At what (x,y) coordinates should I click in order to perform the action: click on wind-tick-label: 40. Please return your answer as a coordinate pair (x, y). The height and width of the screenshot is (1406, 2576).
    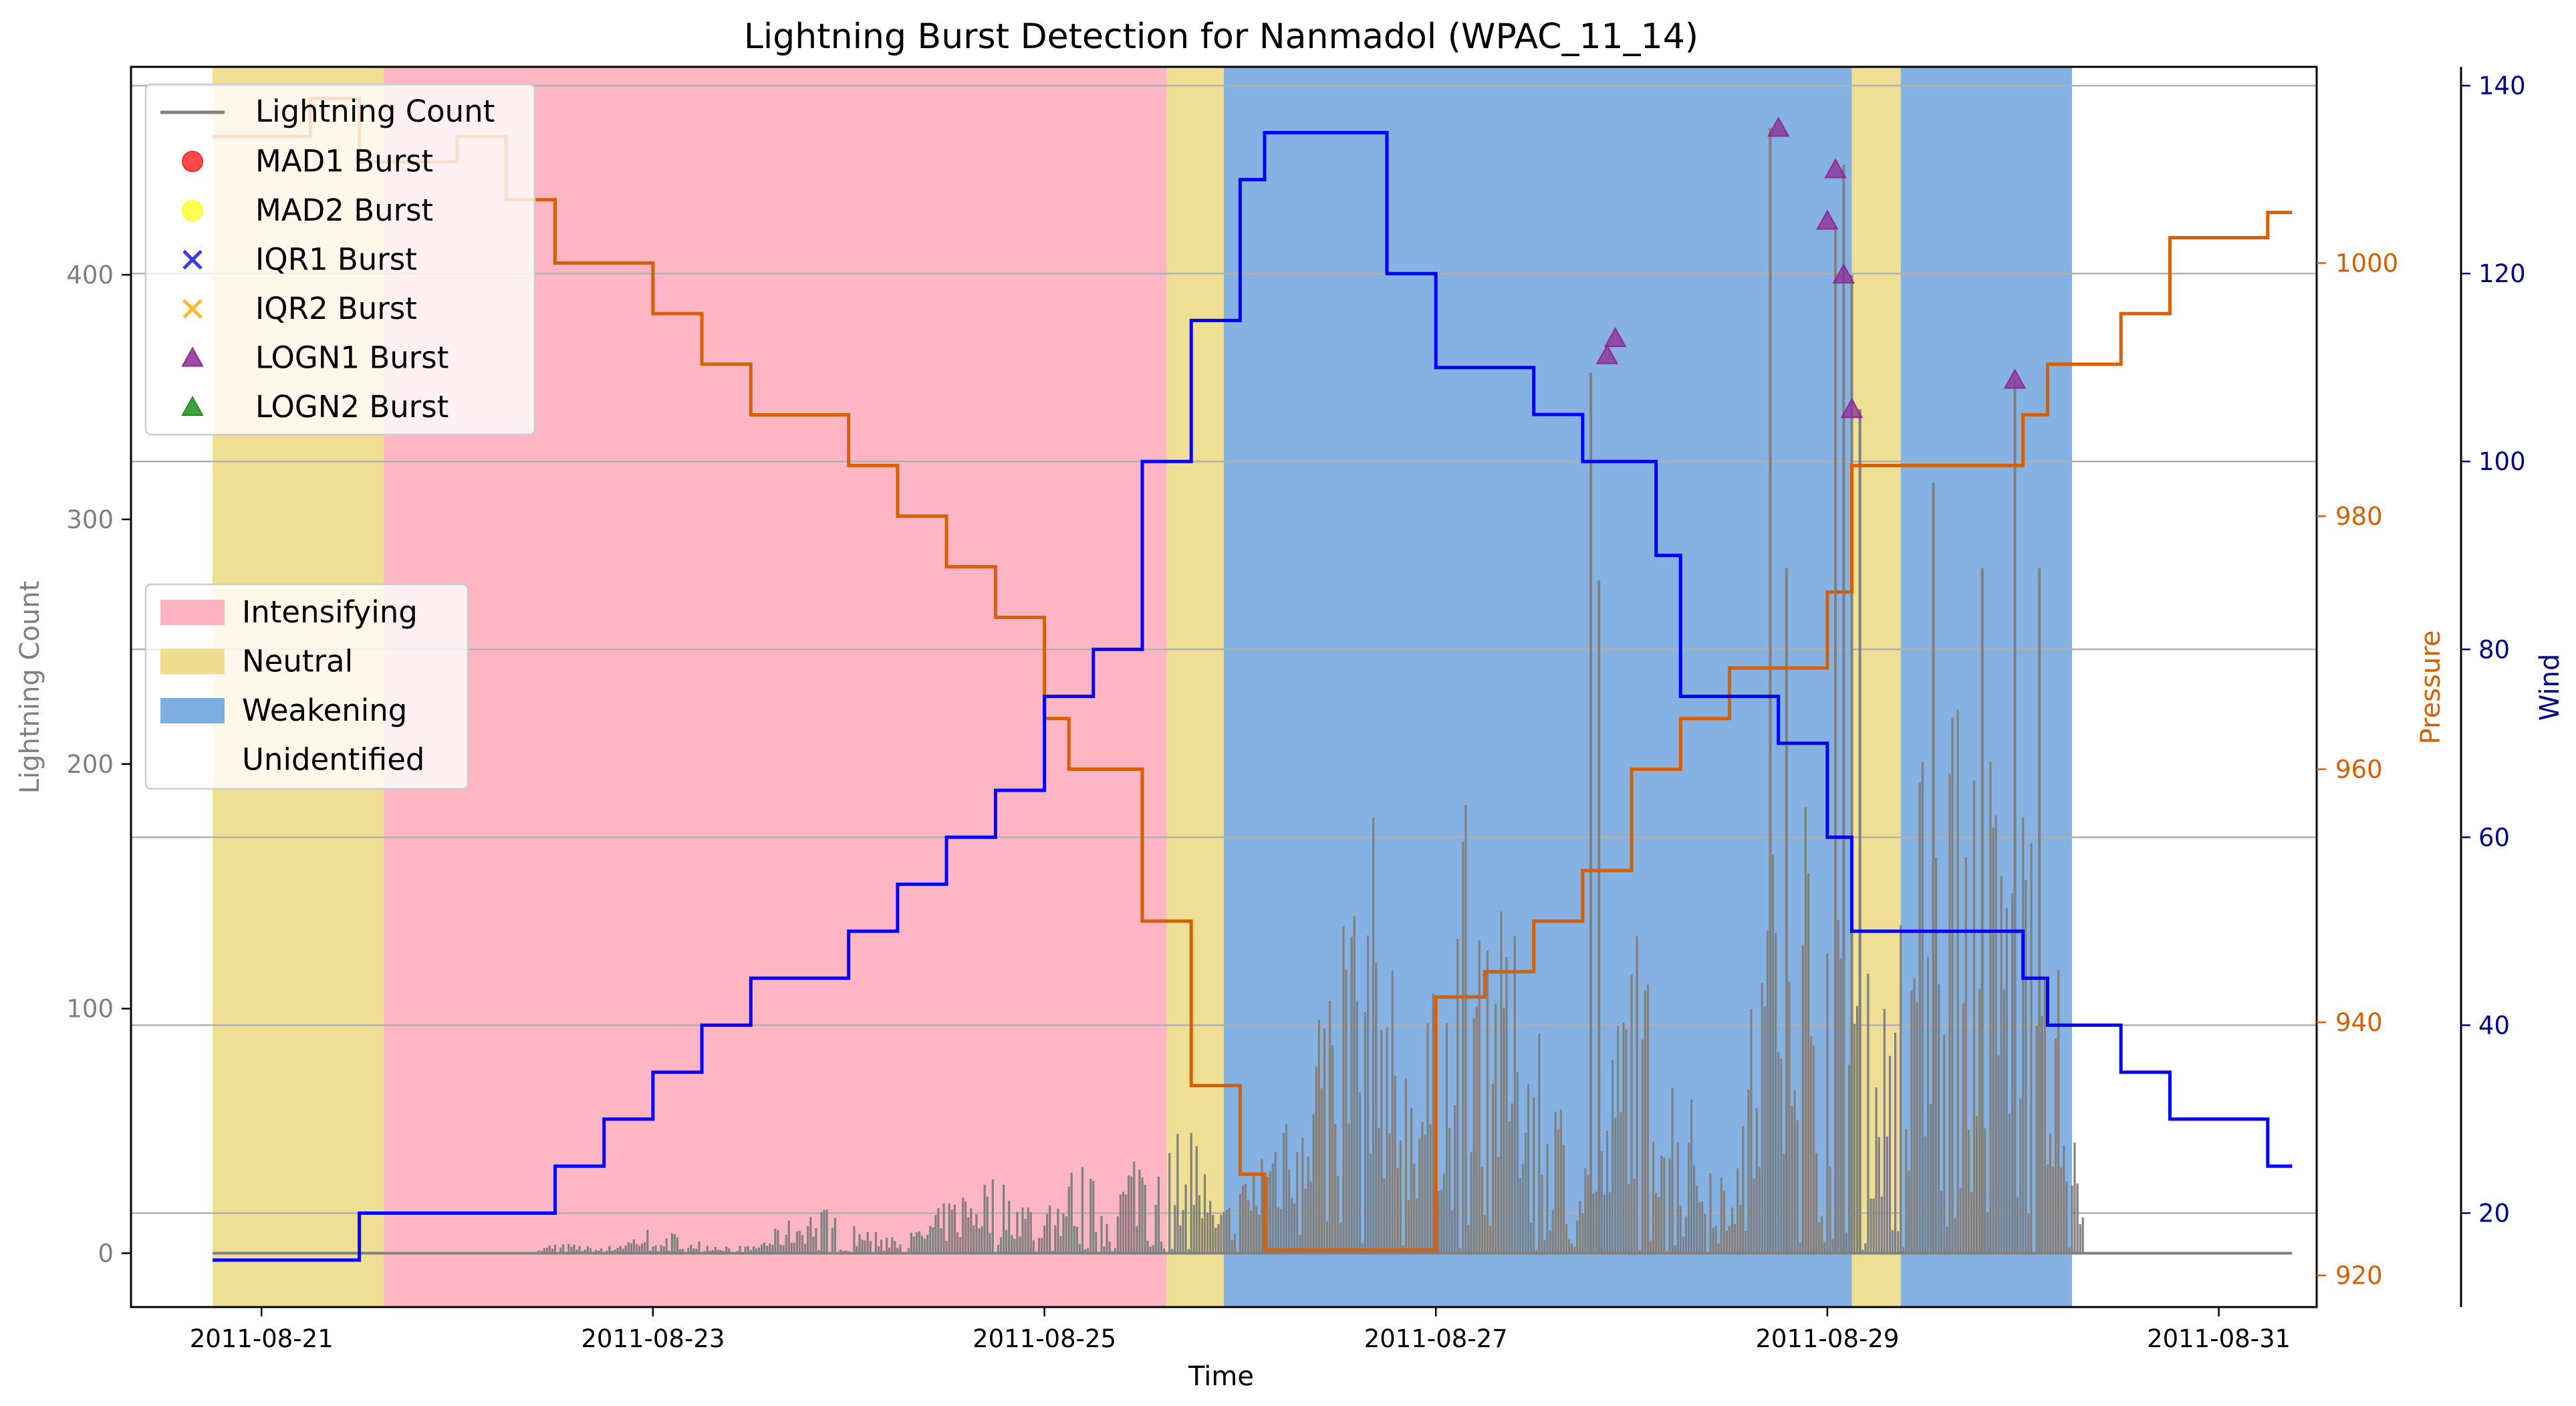
    Looking at the image, I should click on (2494, 1025).